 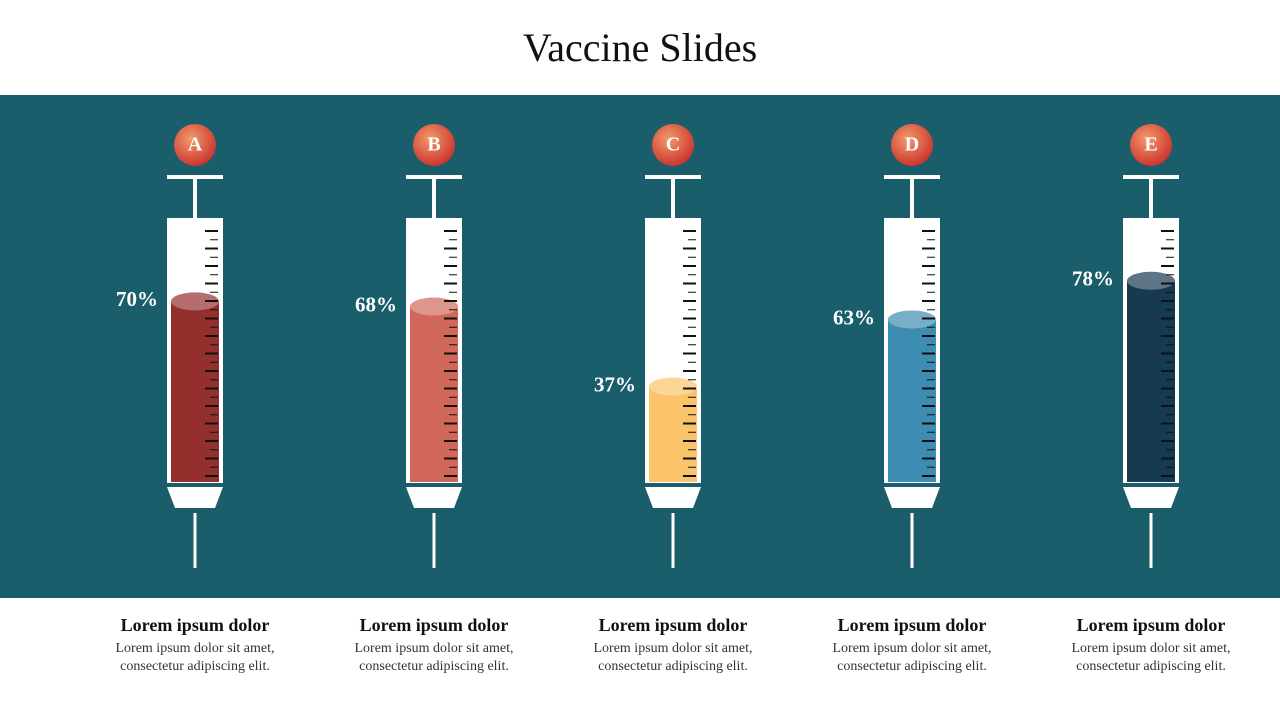 What do you see at coordinates (640, 47) in the screenshot?
I see `chart-title: Vaccine Slides` at bounding box center [640, 47].